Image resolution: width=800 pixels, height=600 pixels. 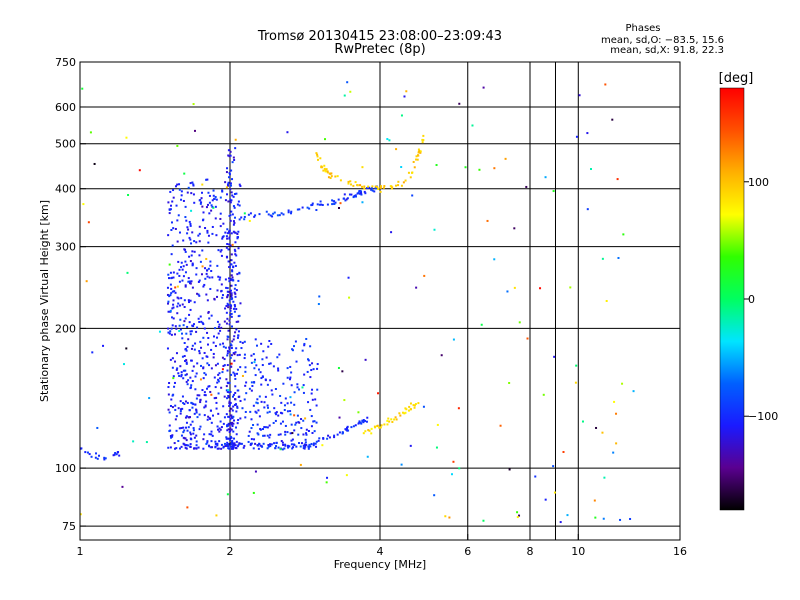 What do you see at coordinates (380, 551) in the screenshot?
I see `x-tick-label: 4` at bounding box center [380, 551].